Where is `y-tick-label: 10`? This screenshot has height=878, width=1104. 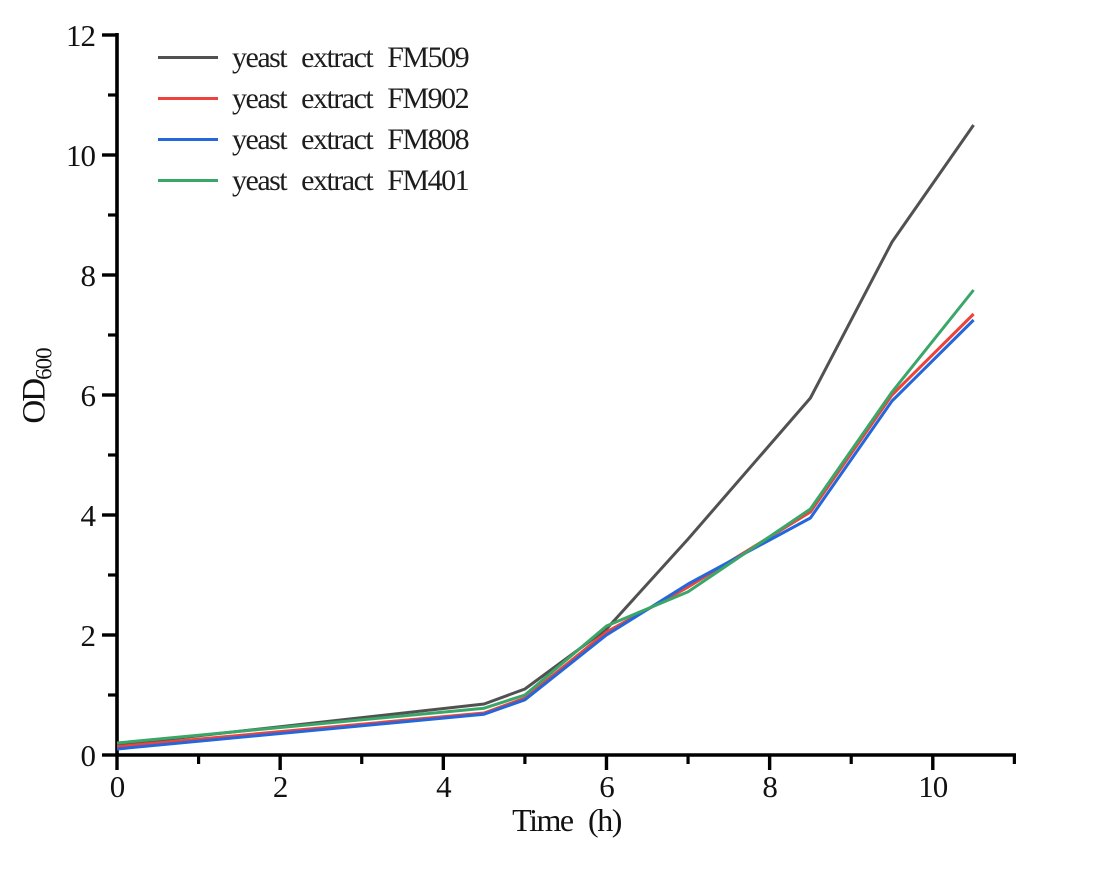 y-tick-label: 10 is located at coordinates (81, 155).